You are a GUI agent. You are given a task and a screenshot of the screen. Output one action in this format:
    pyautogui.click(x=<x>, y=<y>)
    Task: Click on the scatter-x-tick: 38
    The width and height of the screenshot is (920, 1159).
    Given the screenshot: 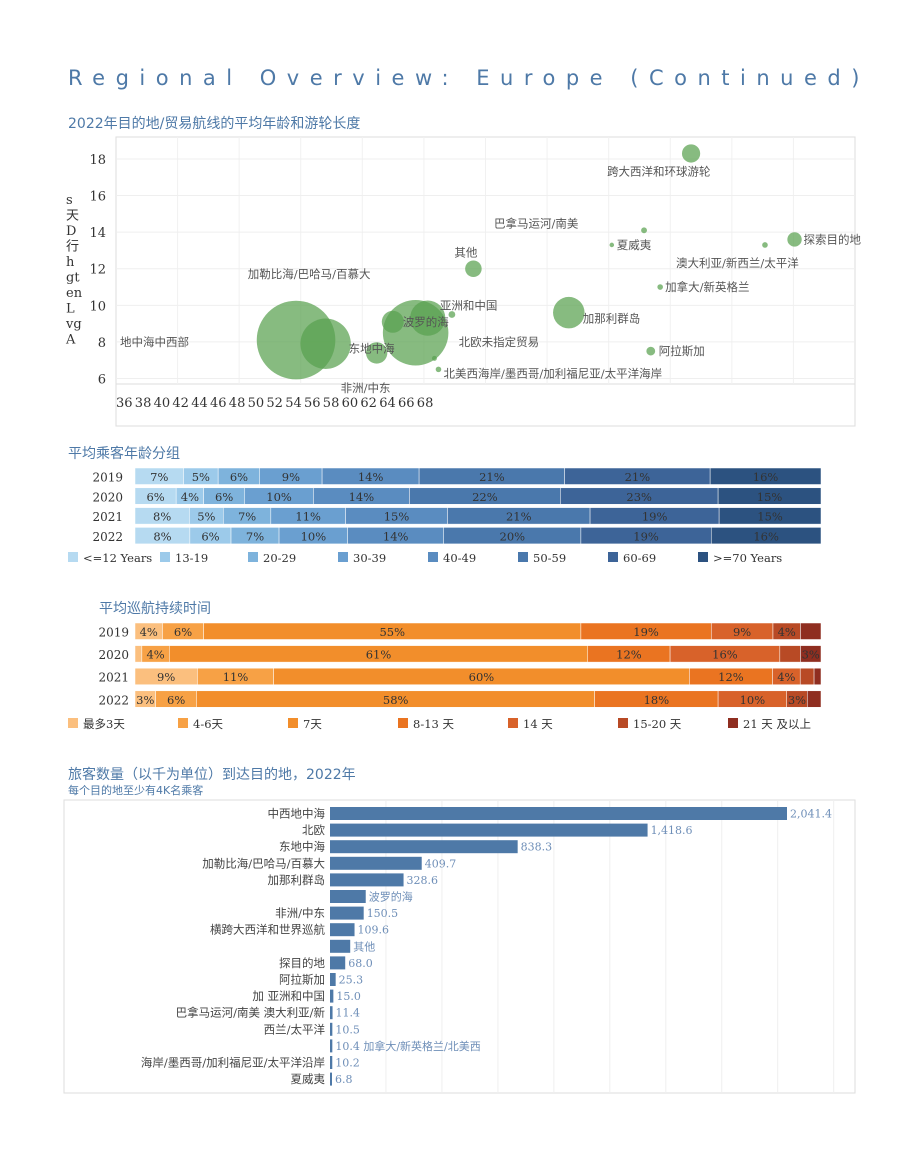 What is the action you would take?
    pyautogui.click(x=143, y=403)
    